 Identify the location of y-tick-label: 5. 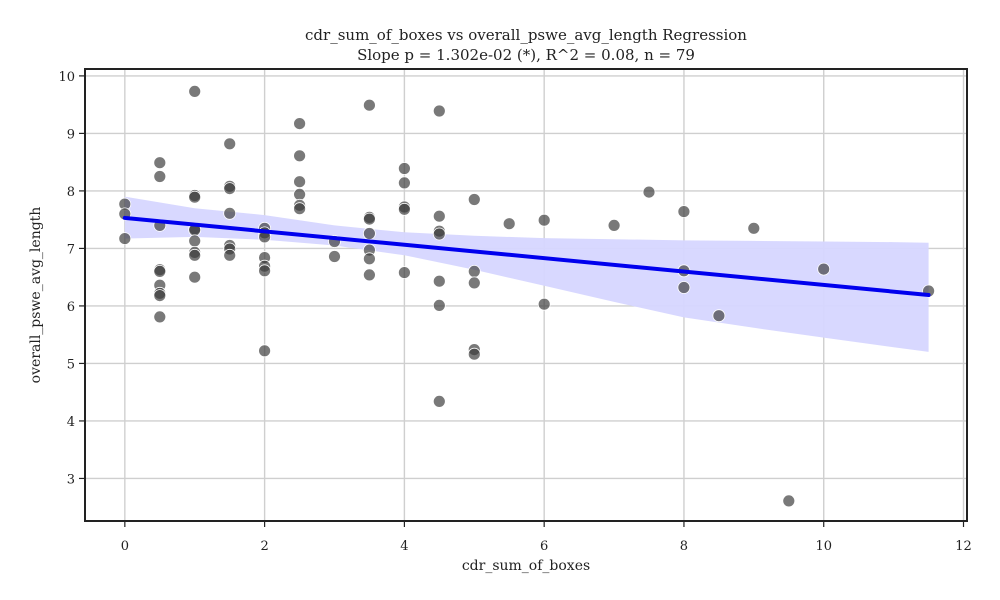
(71, 364).